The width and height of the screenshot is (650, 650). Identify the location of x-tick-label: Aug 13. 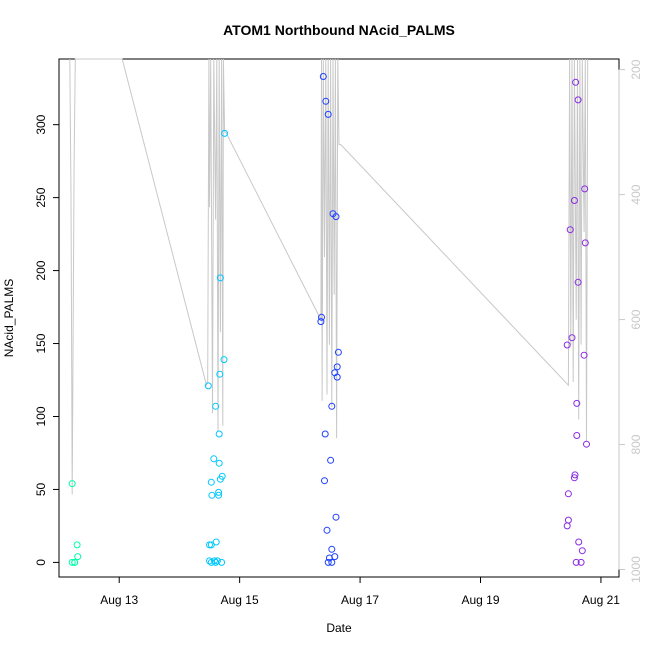
(119, 600).